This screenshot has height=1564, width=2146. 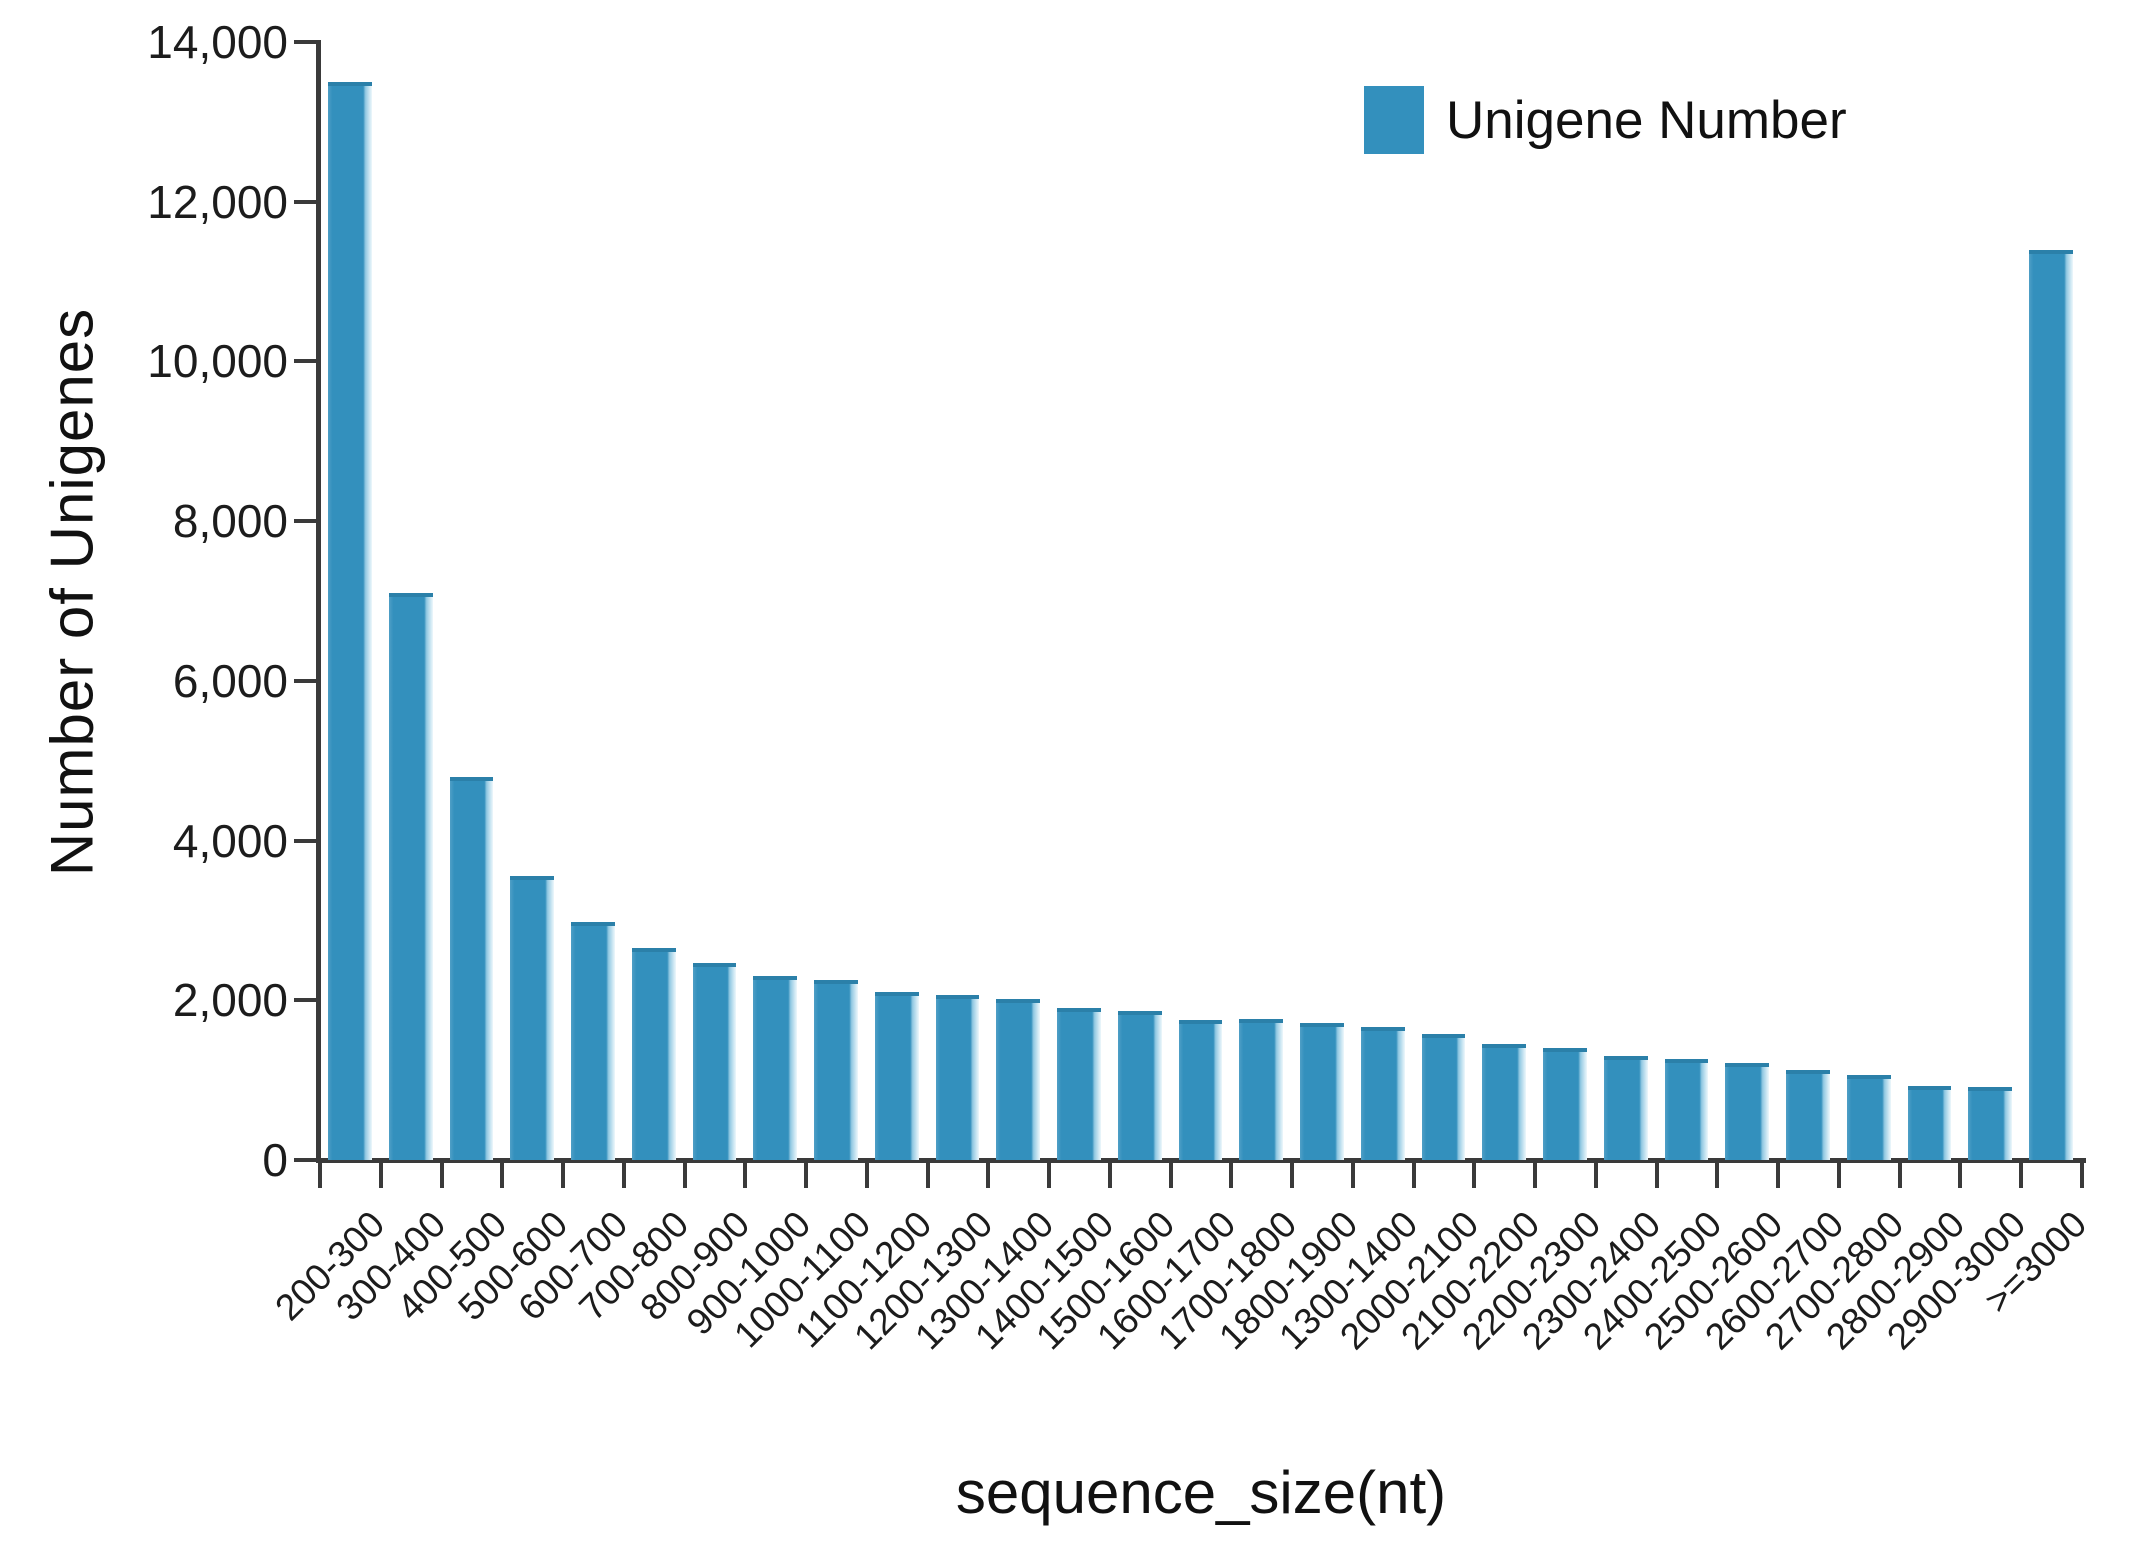 I want to click on y-tick-label: 2,000, so click(x=230, y=1000).